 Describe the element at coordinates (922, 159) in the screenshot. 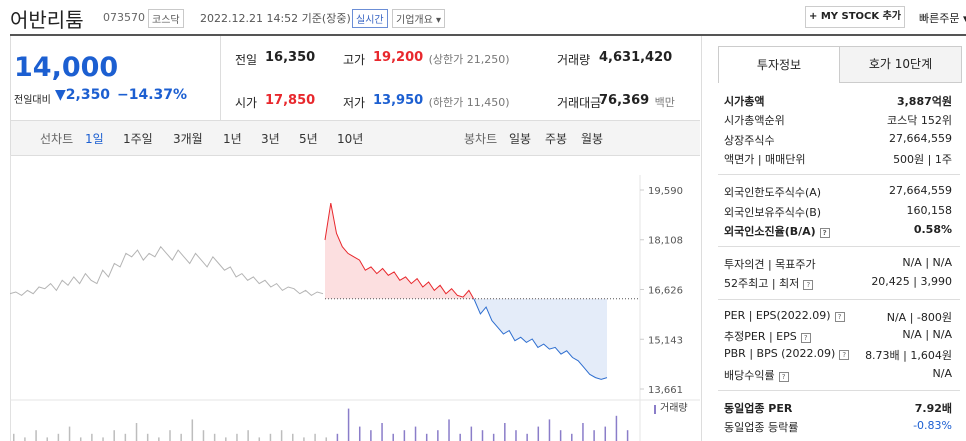

I see `info-value: 500원 | 1주` at that location.